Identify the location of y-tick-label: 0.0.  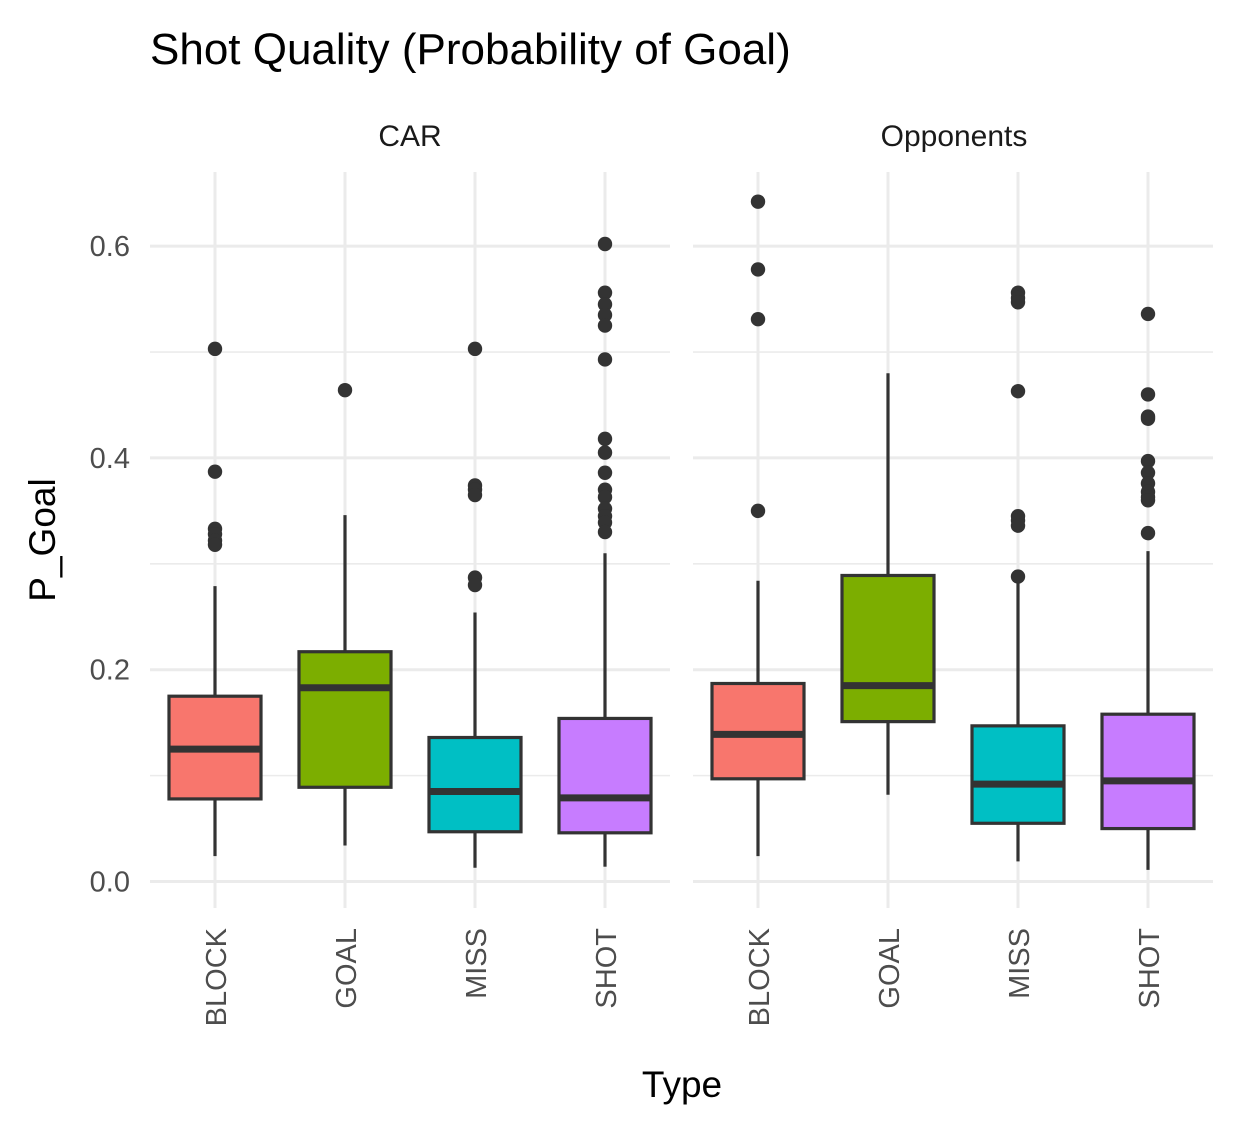
(110, 883).